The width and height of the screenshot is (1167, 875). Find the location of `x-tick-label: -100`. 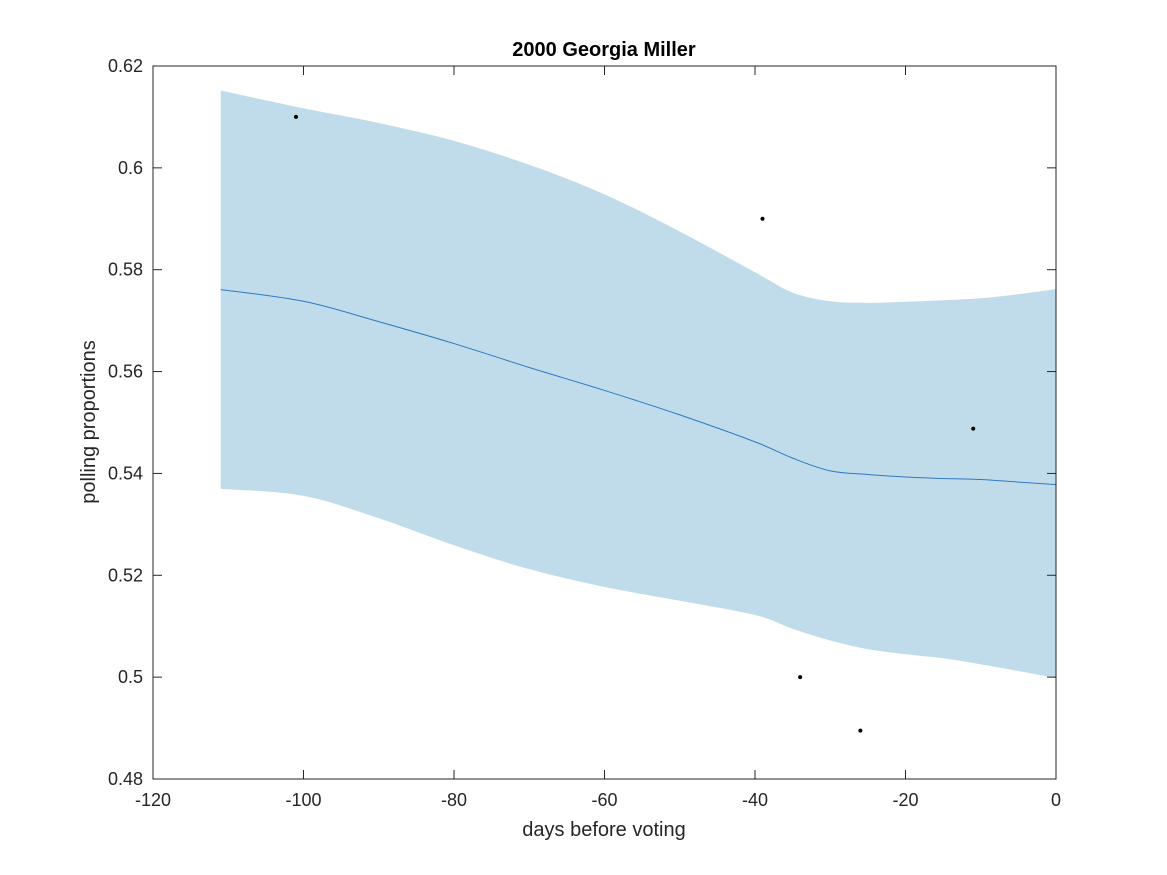

x-tick-label: -100 is located at coordinates (303, 800).